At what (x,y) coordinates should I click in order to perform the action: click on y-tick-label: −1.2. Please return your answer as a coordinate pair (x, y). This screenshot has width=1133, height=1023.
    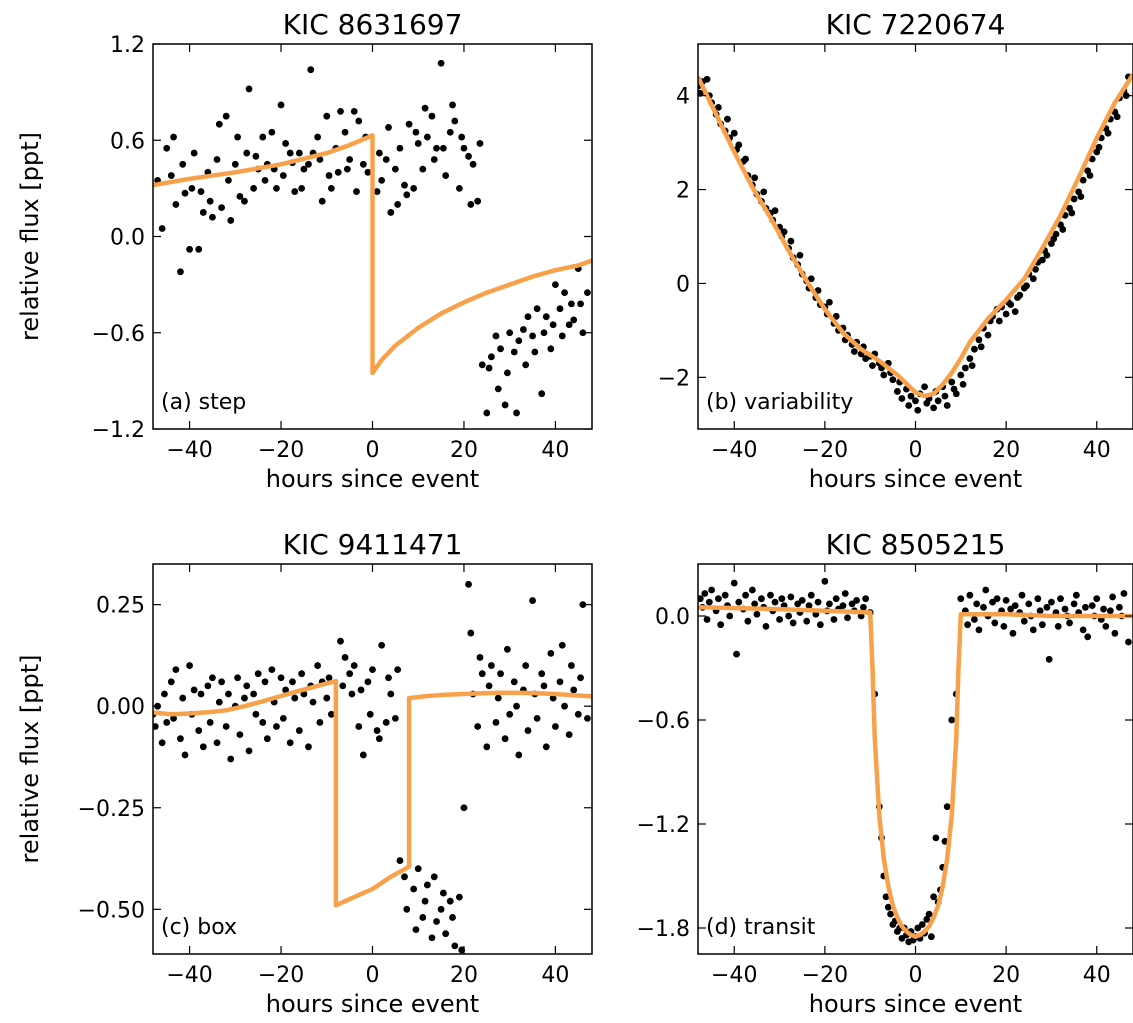
    Looking at the image, I should click on (118, 430).